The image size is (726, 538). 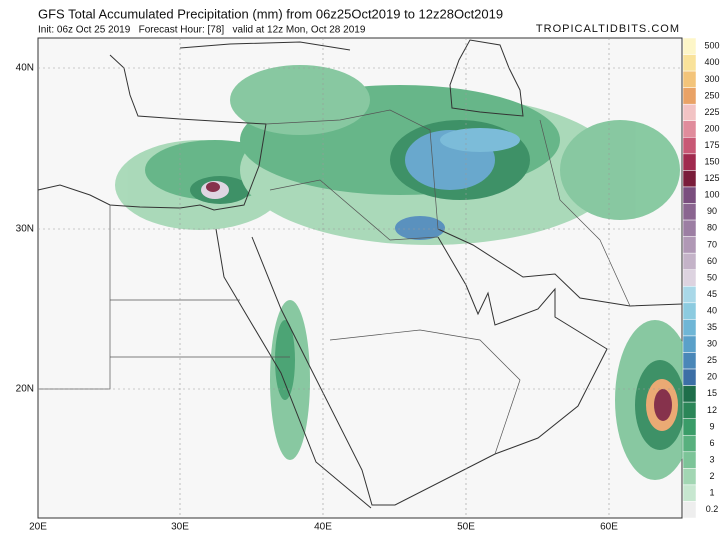 What do you see at coordinates (711, 162) in the screenshot?
I see `legend-label: 150` at bounding box center [711, 162].